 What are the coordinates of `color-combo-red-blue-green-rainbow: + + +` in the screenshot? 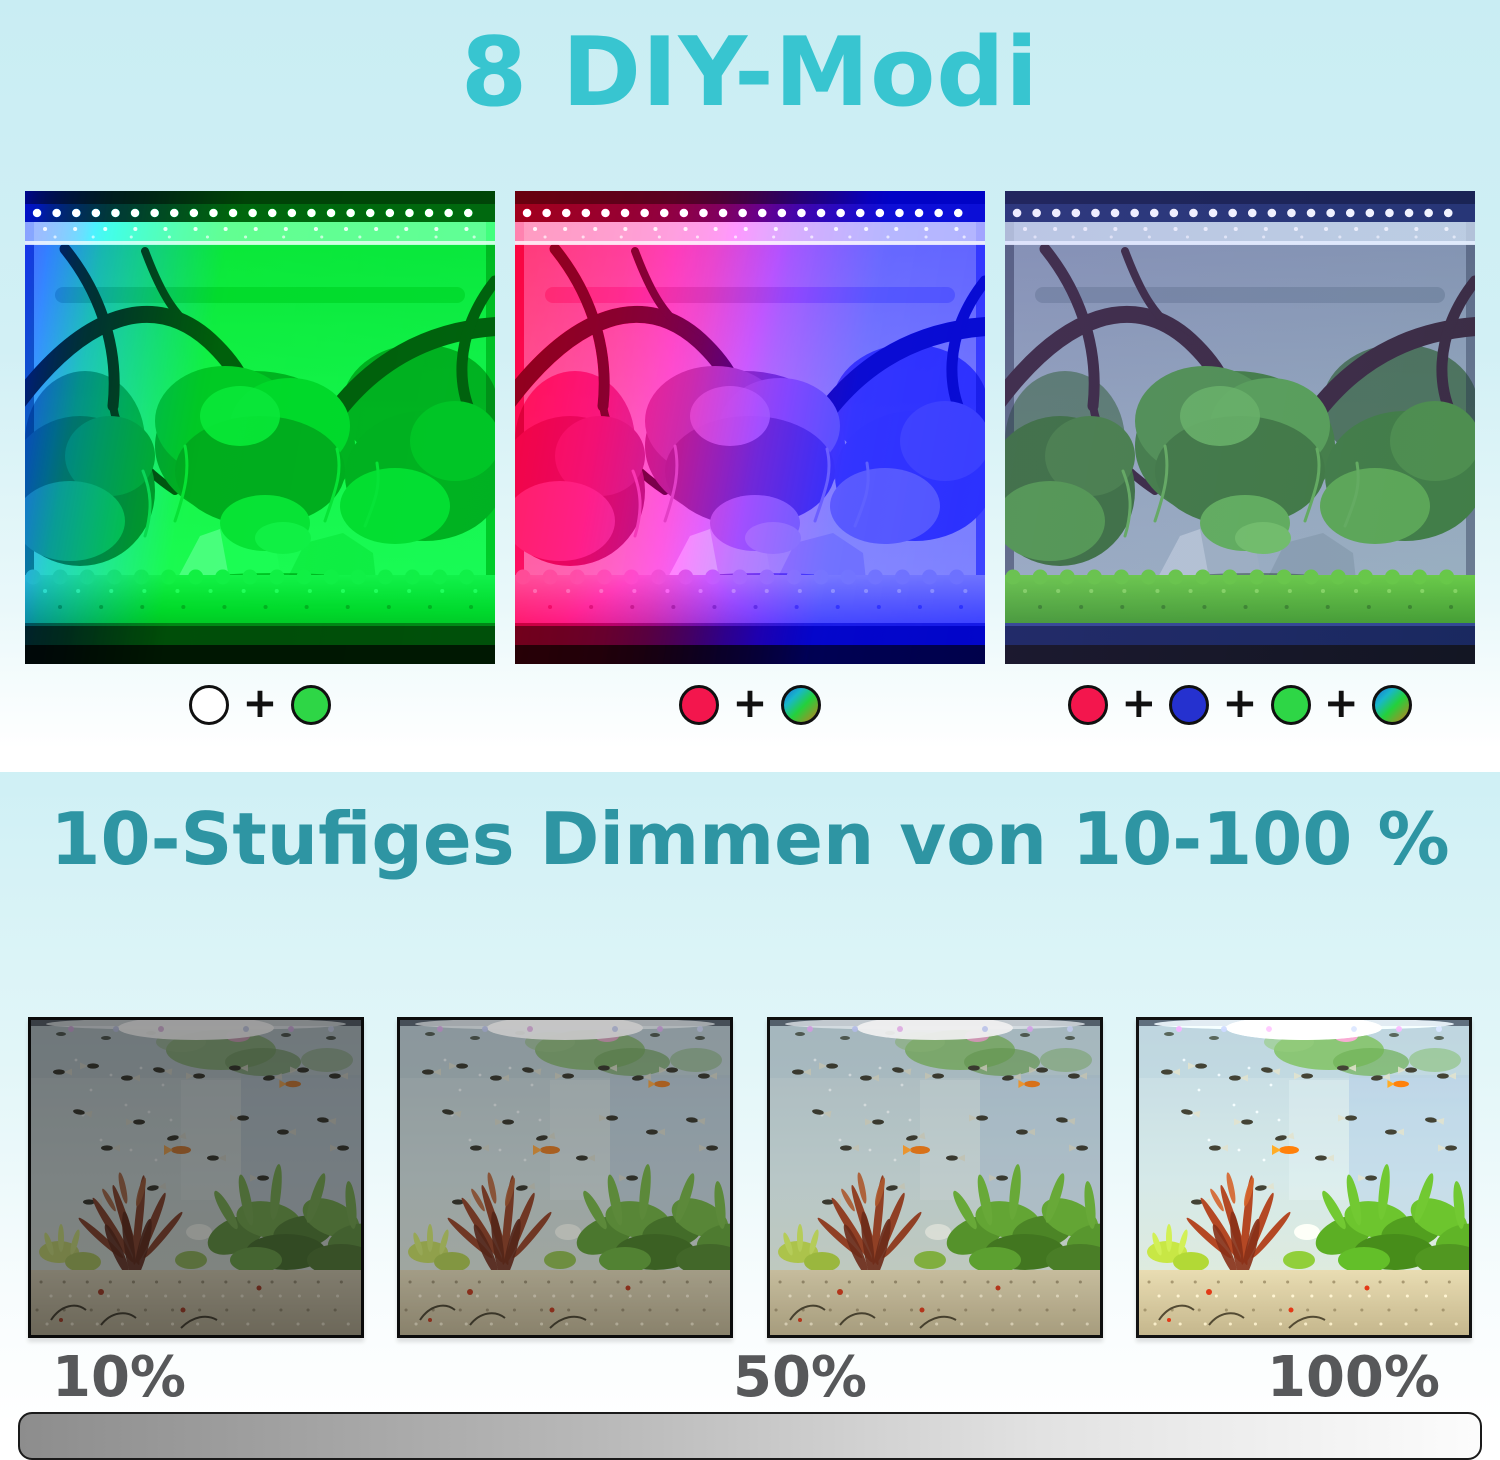 It's located at (1240, 702).